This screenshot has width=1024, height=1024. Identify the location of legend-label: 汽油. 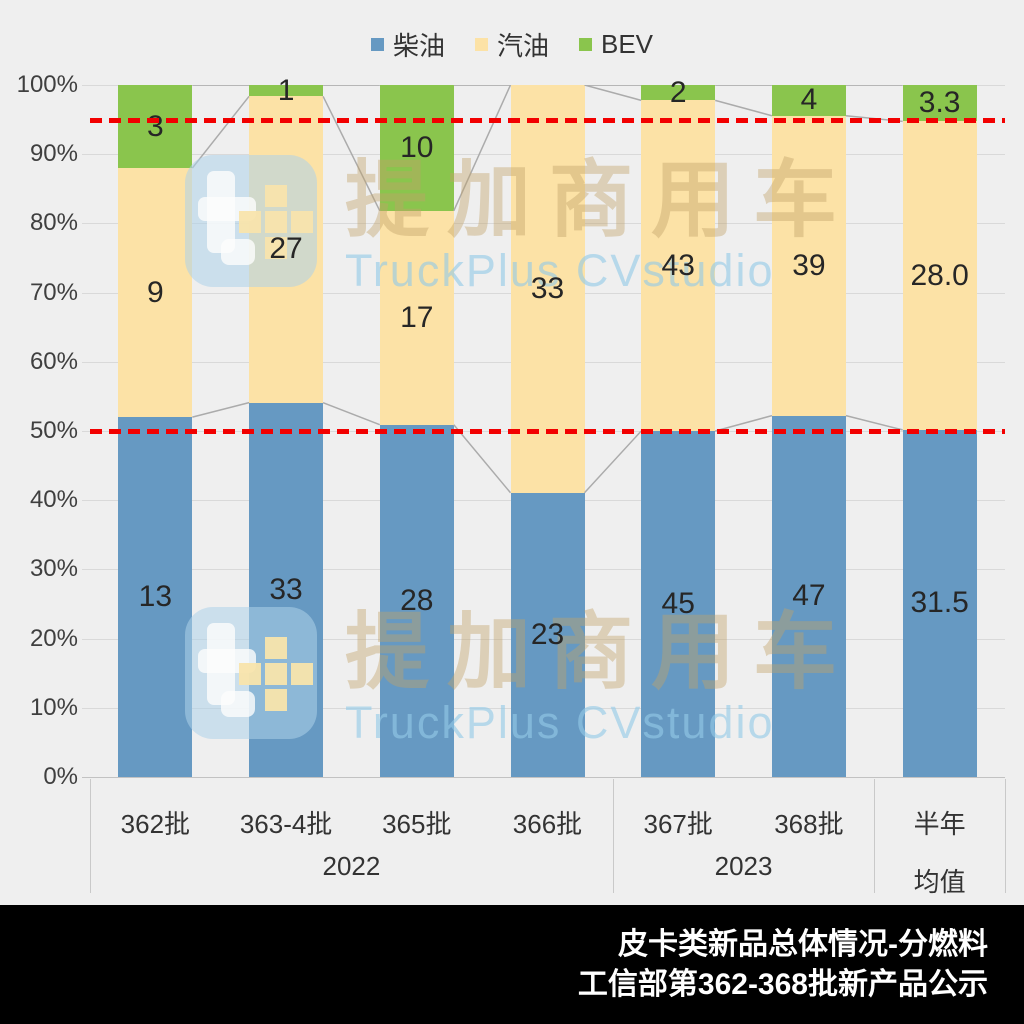
(522, 45).